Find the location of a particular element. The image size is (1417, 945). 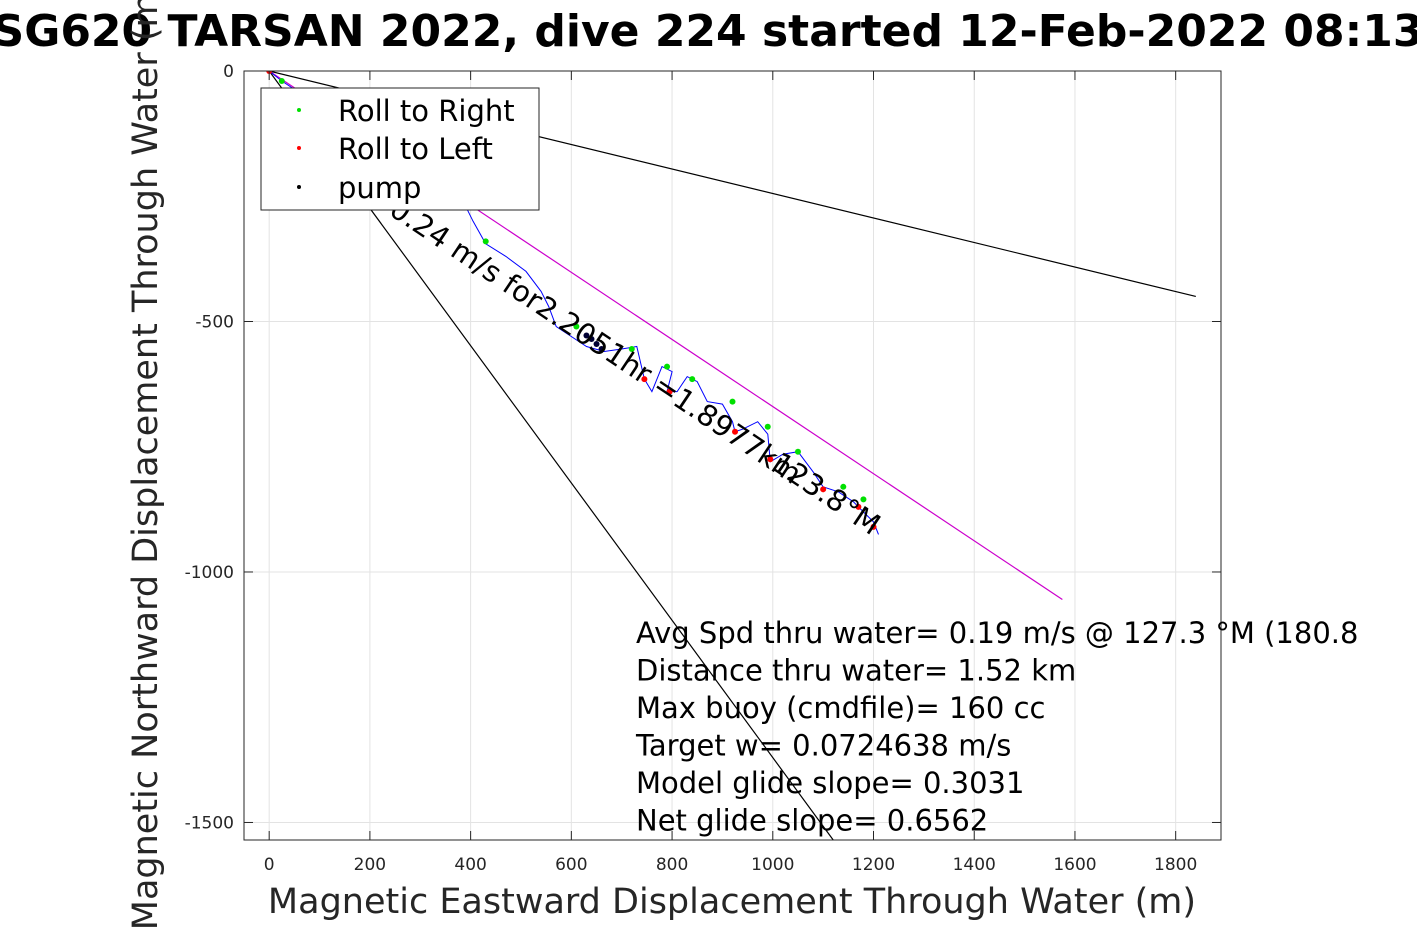

y-tick-label: -1500 is located at coordinates (209, 823).